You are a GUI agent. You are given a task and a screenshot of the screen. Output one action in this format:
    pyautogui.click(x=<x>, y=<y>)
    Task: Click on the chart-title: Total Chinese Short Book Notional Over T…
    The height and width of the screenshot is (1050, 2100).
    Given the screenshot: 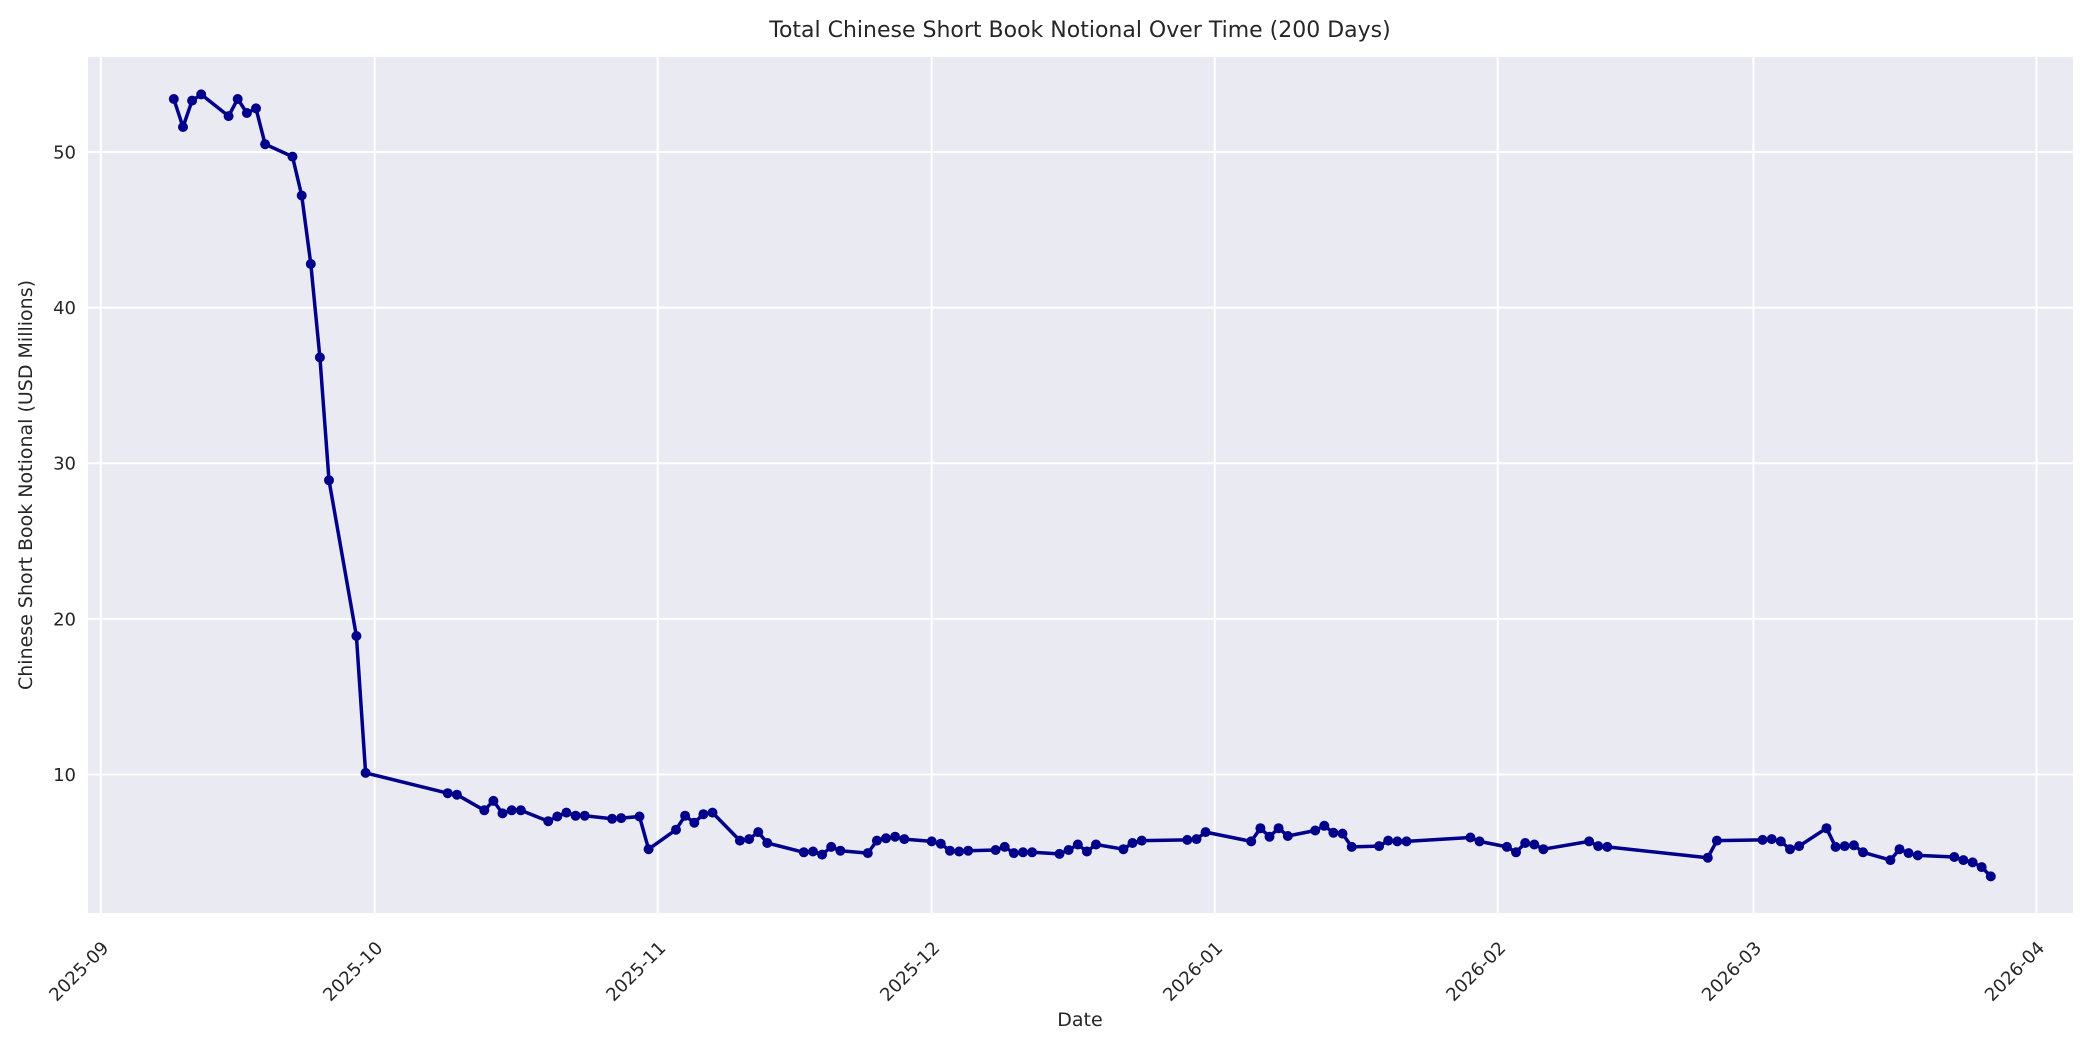 What is the action you would take?
    pyautogui.click(x=1079, y=30)
    